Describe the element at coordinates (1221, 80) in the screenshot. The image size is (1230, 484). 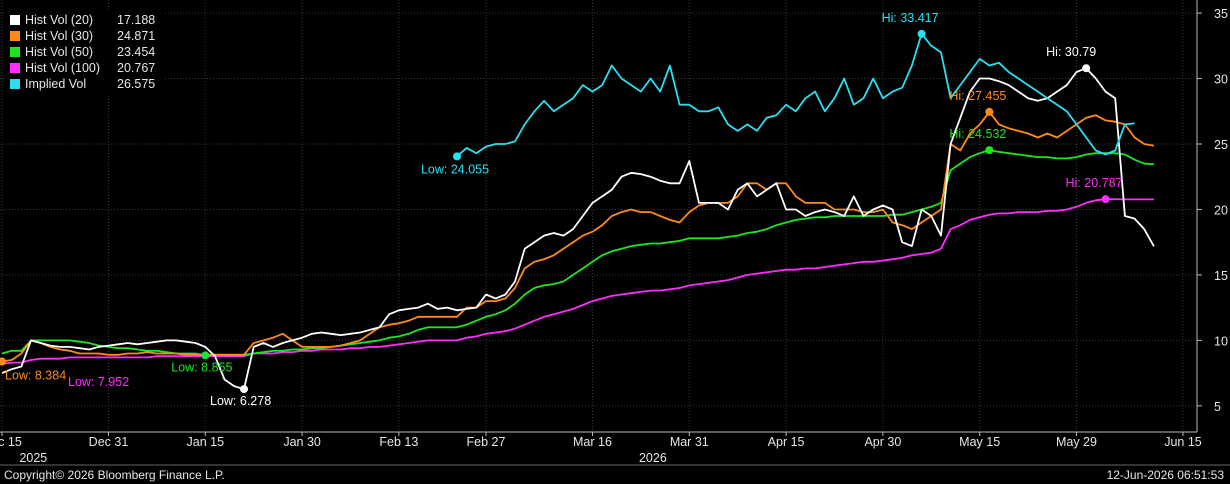
I see `y-tick-label: 30` at that location.